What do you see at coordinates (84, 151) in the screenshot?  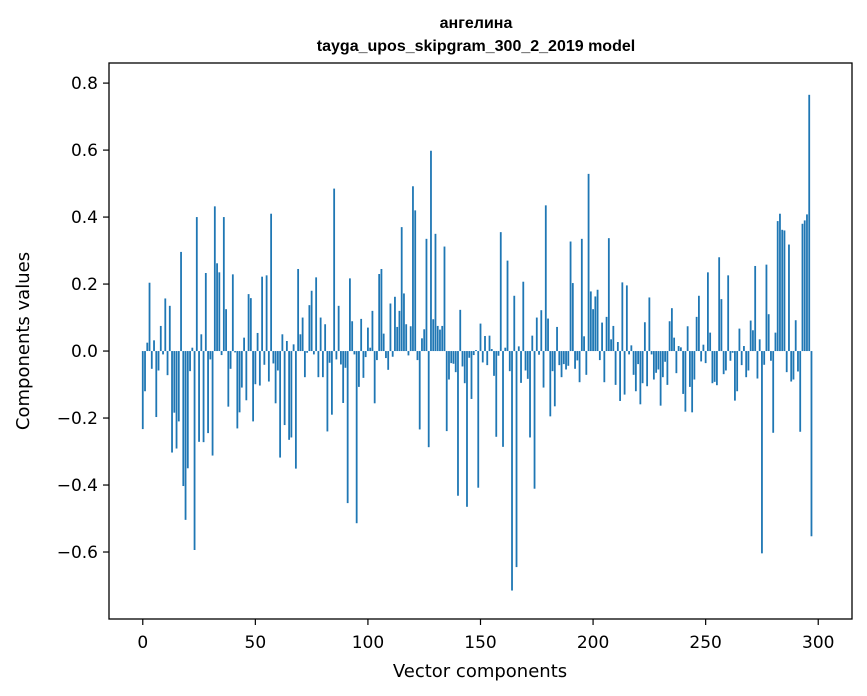 I see `y-tick-label: 0.6` at bounding box center [84, 151].